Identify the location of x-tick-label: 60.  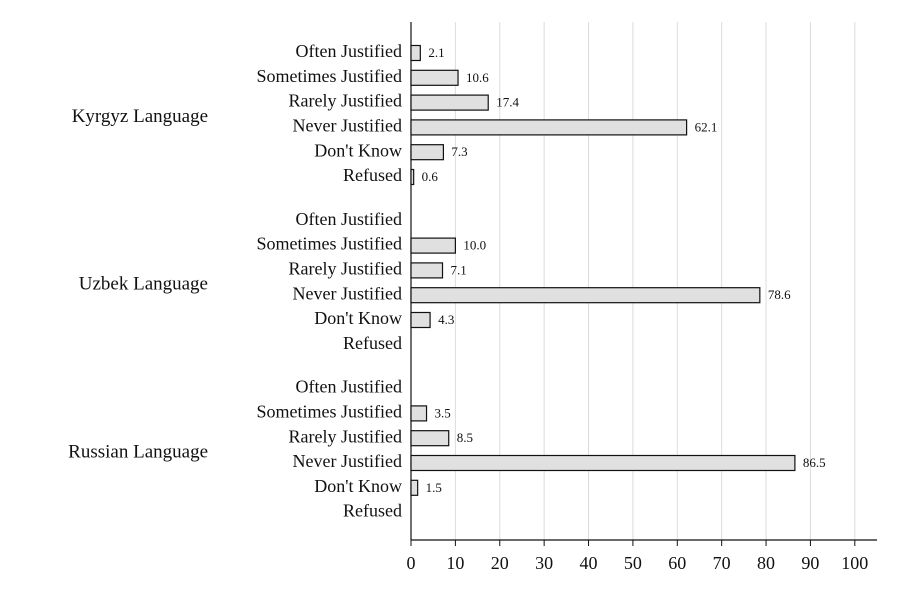
(677, 563).